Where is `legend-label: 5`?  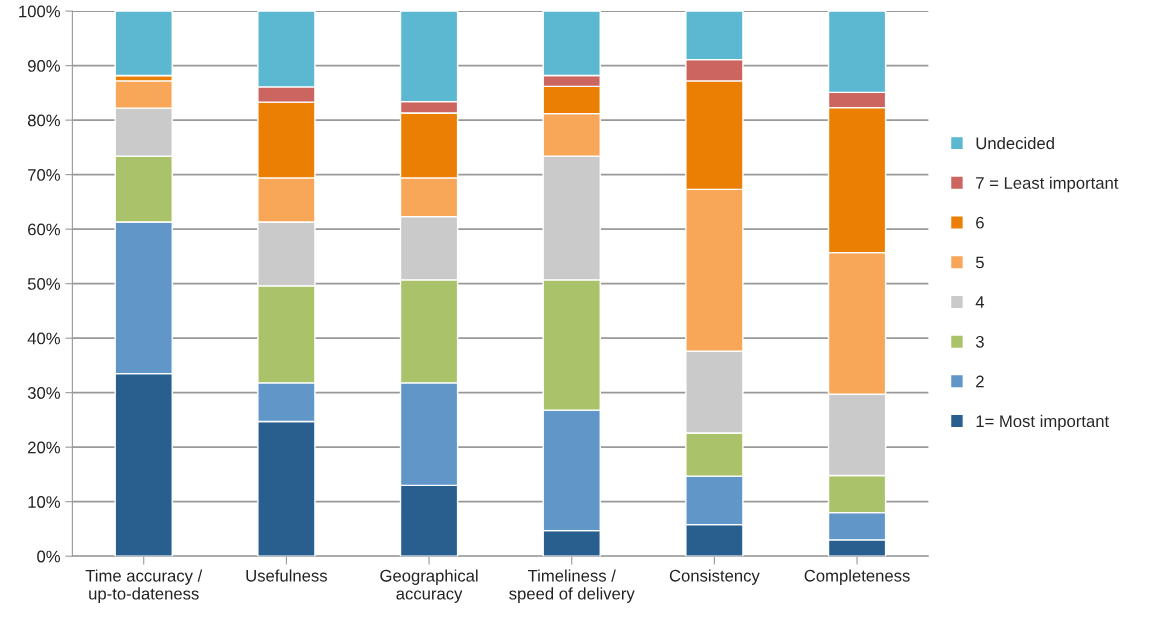 legend-label: 5 is located at coordinates (979, 262).